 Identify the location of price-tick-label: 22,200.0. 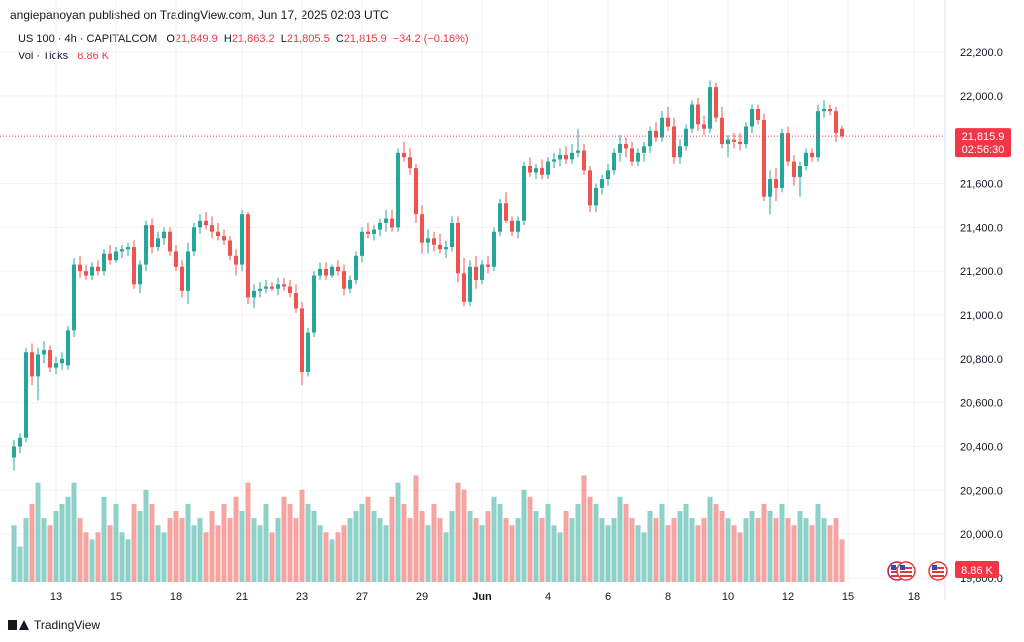
(981, 53).